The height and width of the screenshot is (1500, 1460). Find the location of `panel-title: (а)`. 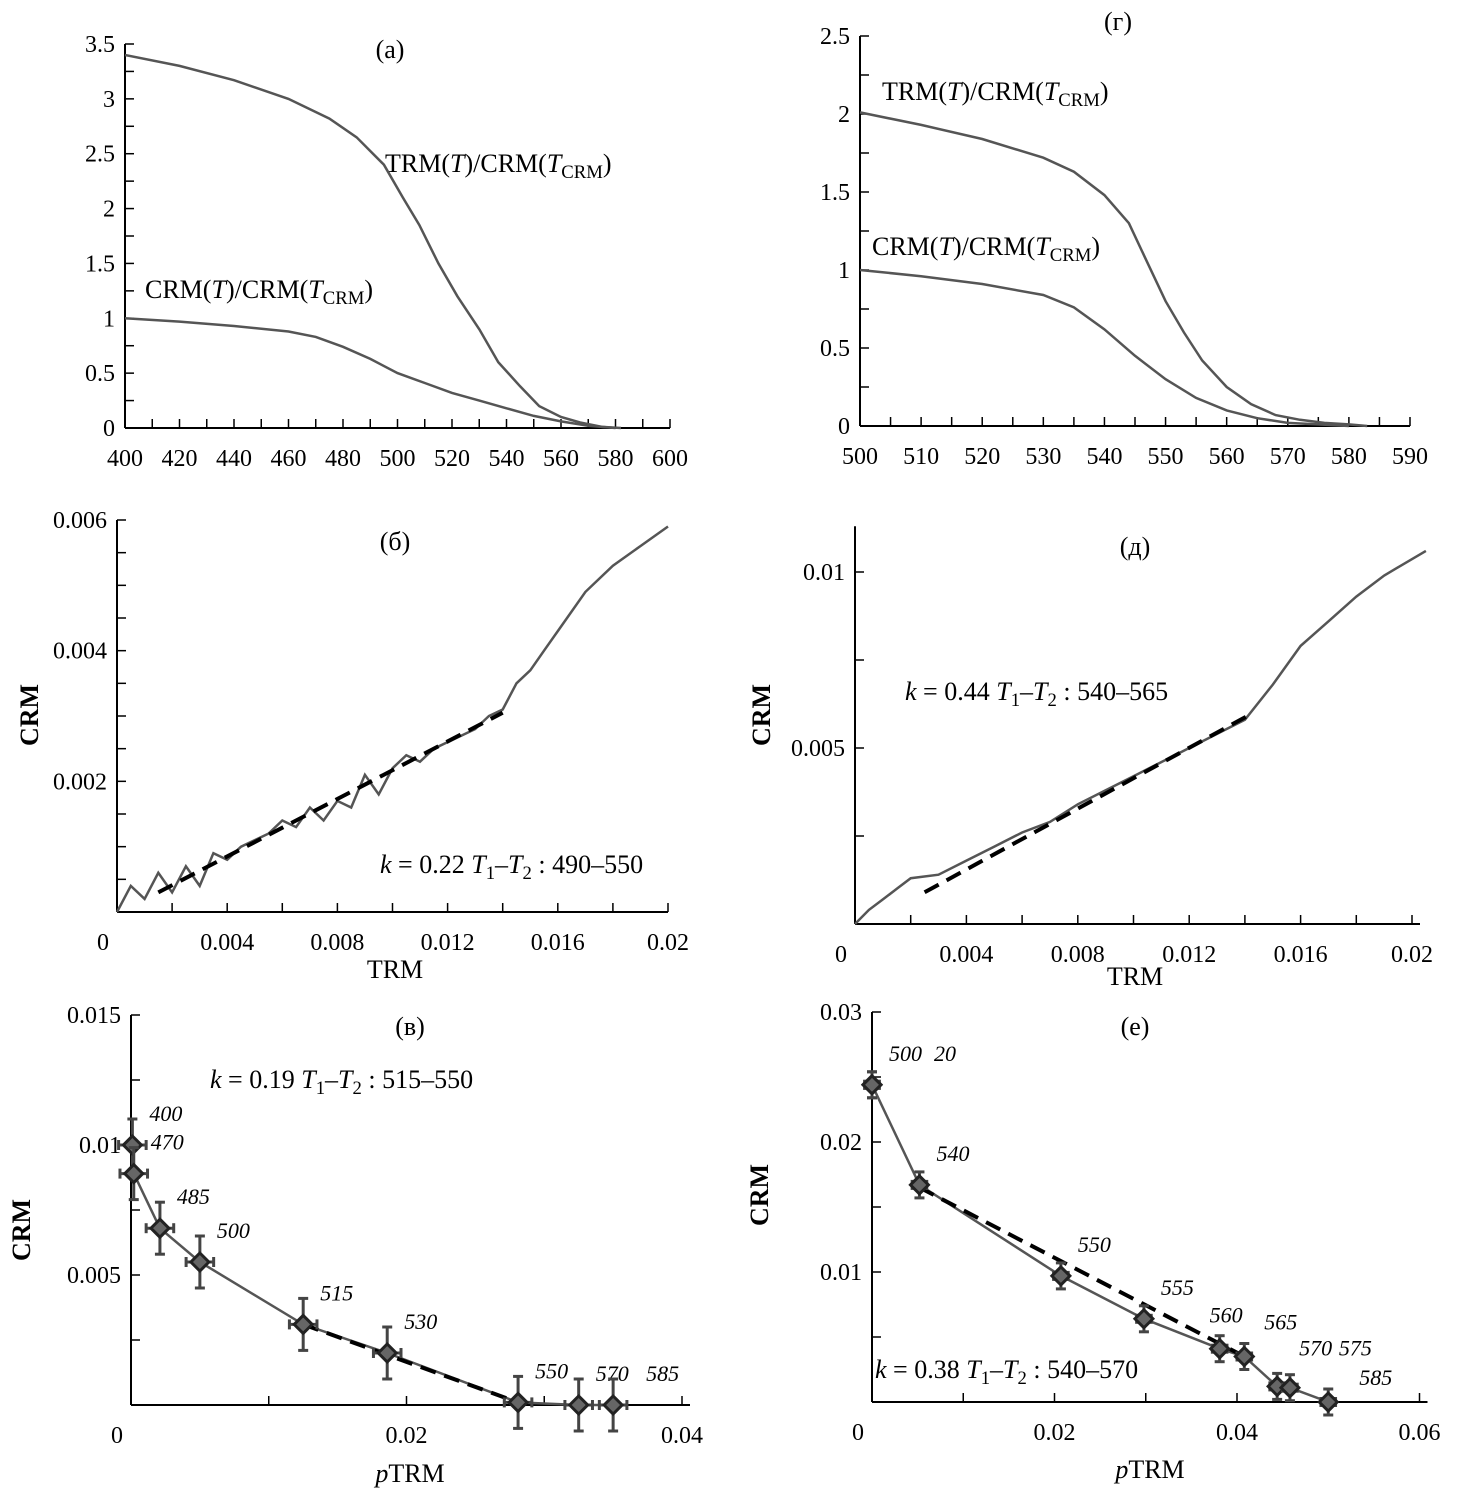

panel-title: (а) is located at coordinates (390, 49).